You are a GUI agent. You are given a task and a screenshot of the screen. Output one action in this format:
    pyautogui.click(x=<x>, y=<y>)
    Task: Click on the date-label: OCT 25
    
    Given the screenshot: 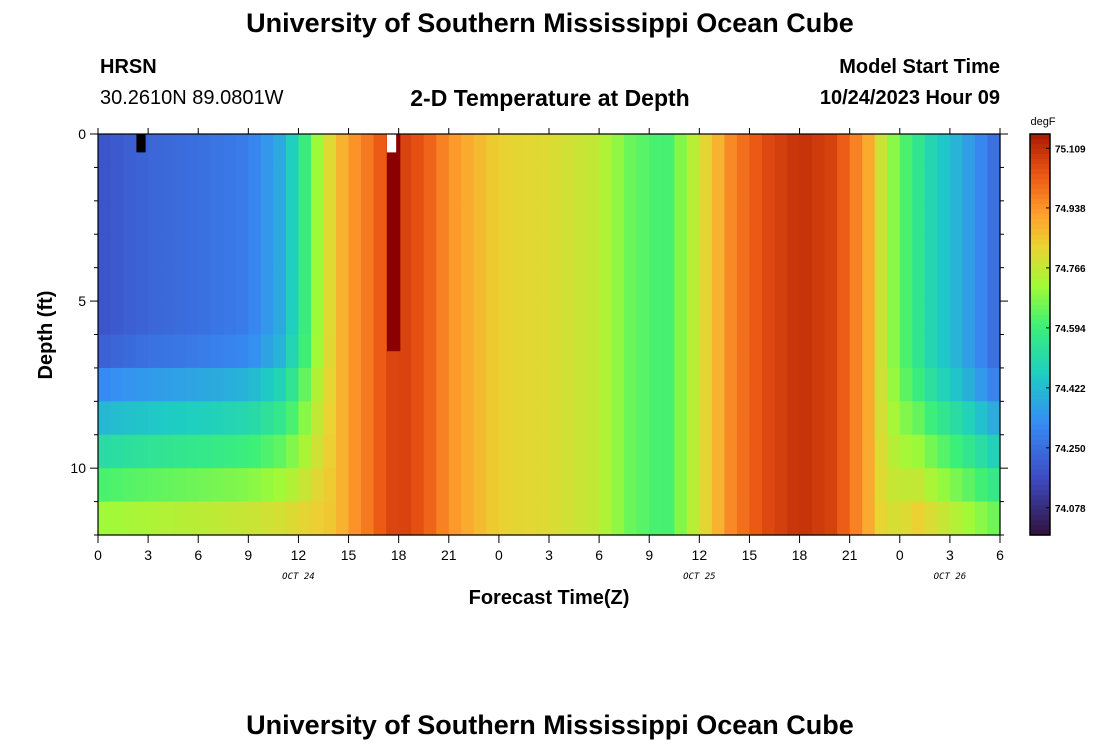 What is the action you would take?
    pyautogui.click(x=699, y=577)
    